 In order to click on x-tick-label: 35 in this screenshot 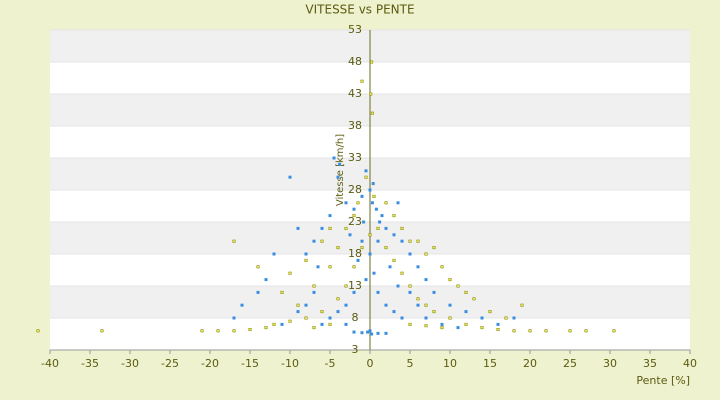, I will do `click(650, 363)`.